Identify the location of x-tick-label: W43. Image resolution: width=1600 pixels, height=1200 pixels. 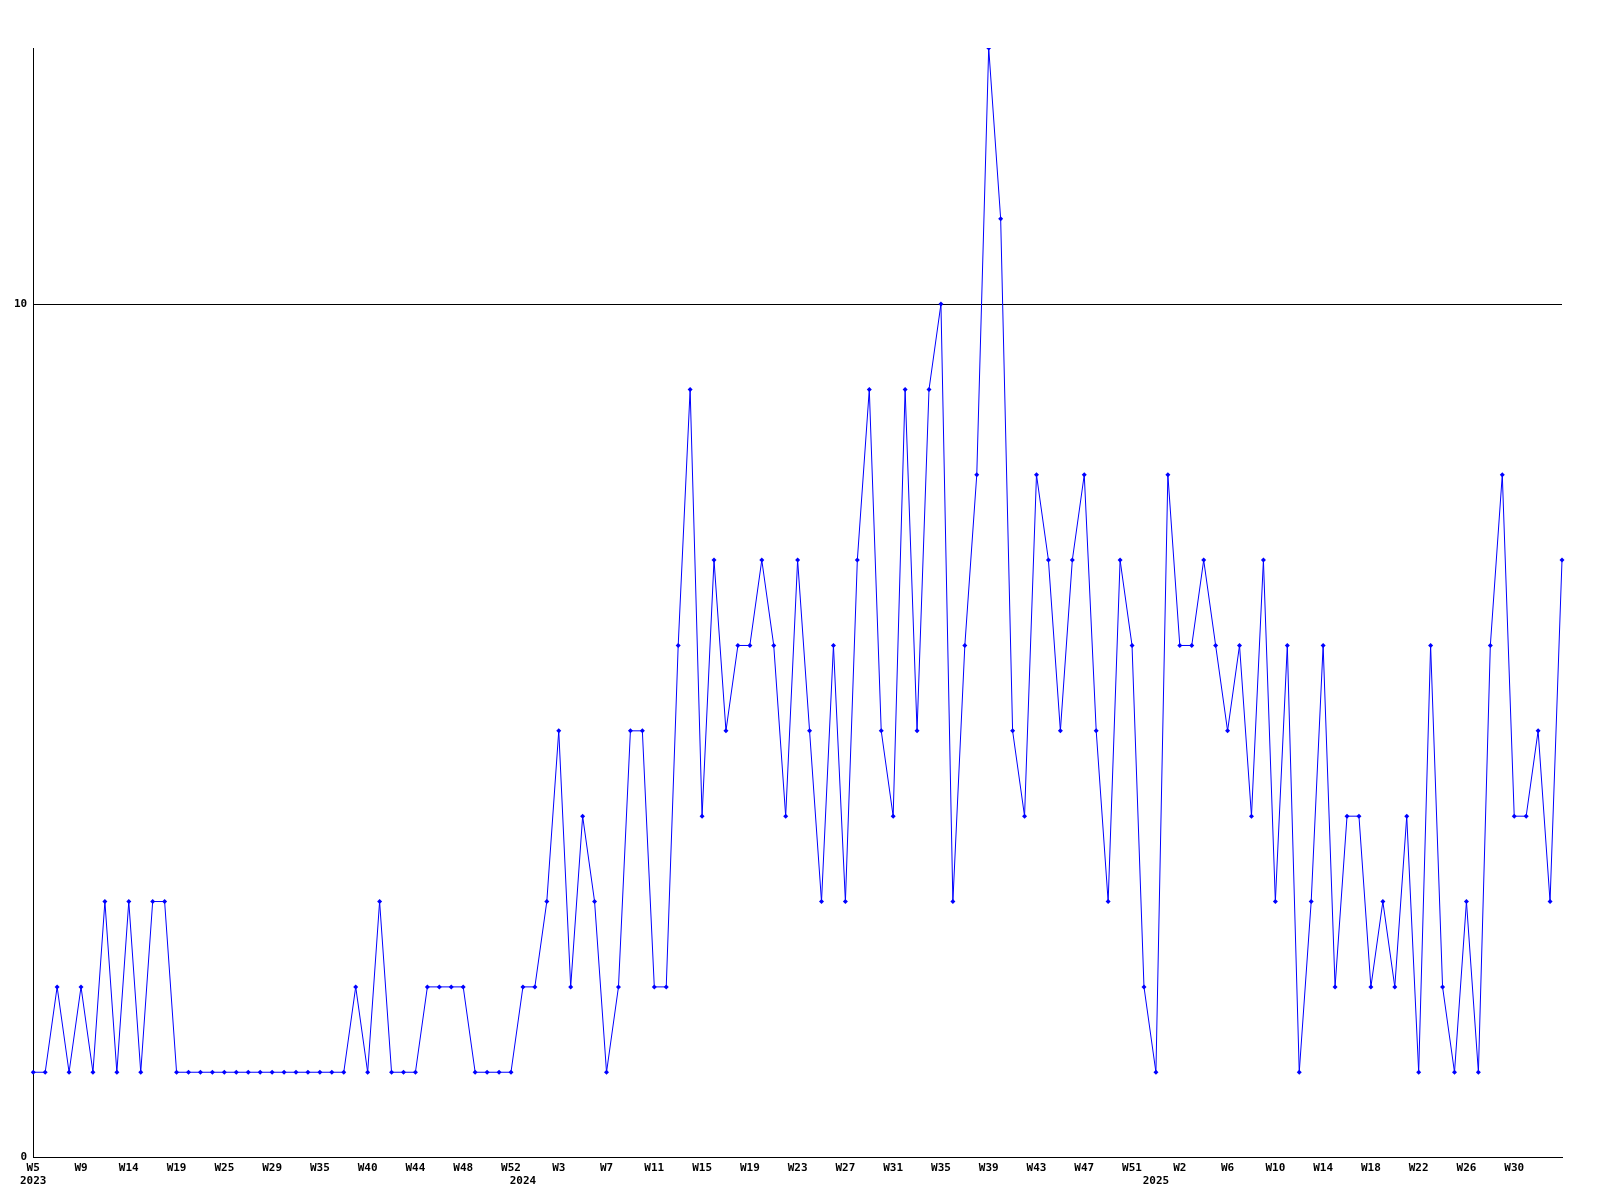
(1036, 1168).